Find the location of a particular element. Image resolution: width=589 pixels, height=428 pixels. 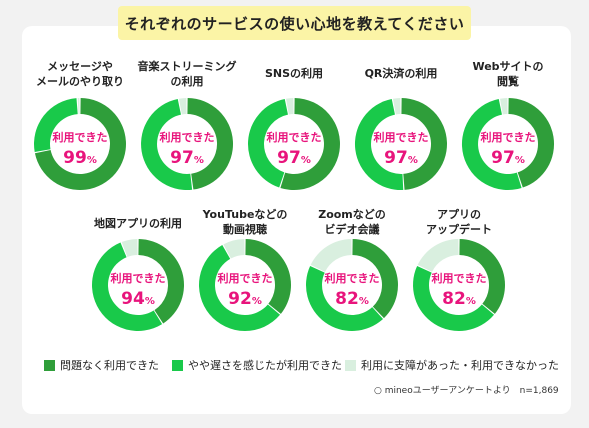

usable-percent: 92% is located at coordinates (245, 299).